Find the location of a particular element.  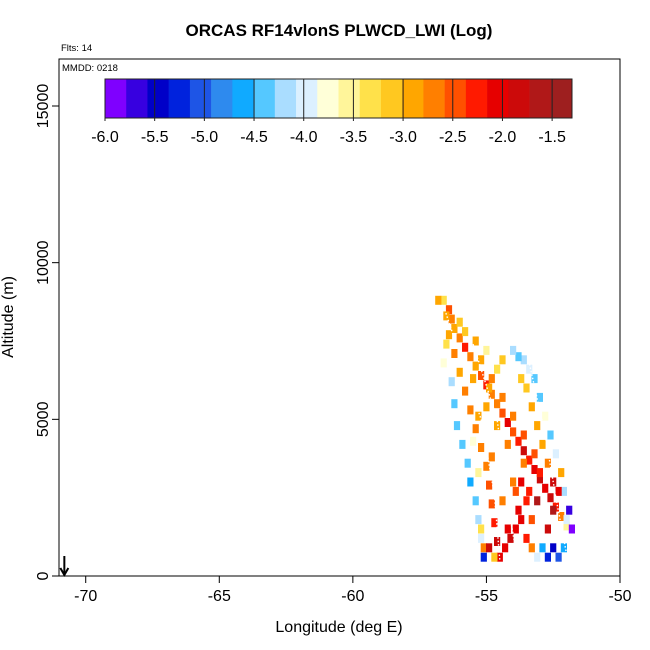

colorbar-tick-label: -4.0 is located at coordinates (304, 137).